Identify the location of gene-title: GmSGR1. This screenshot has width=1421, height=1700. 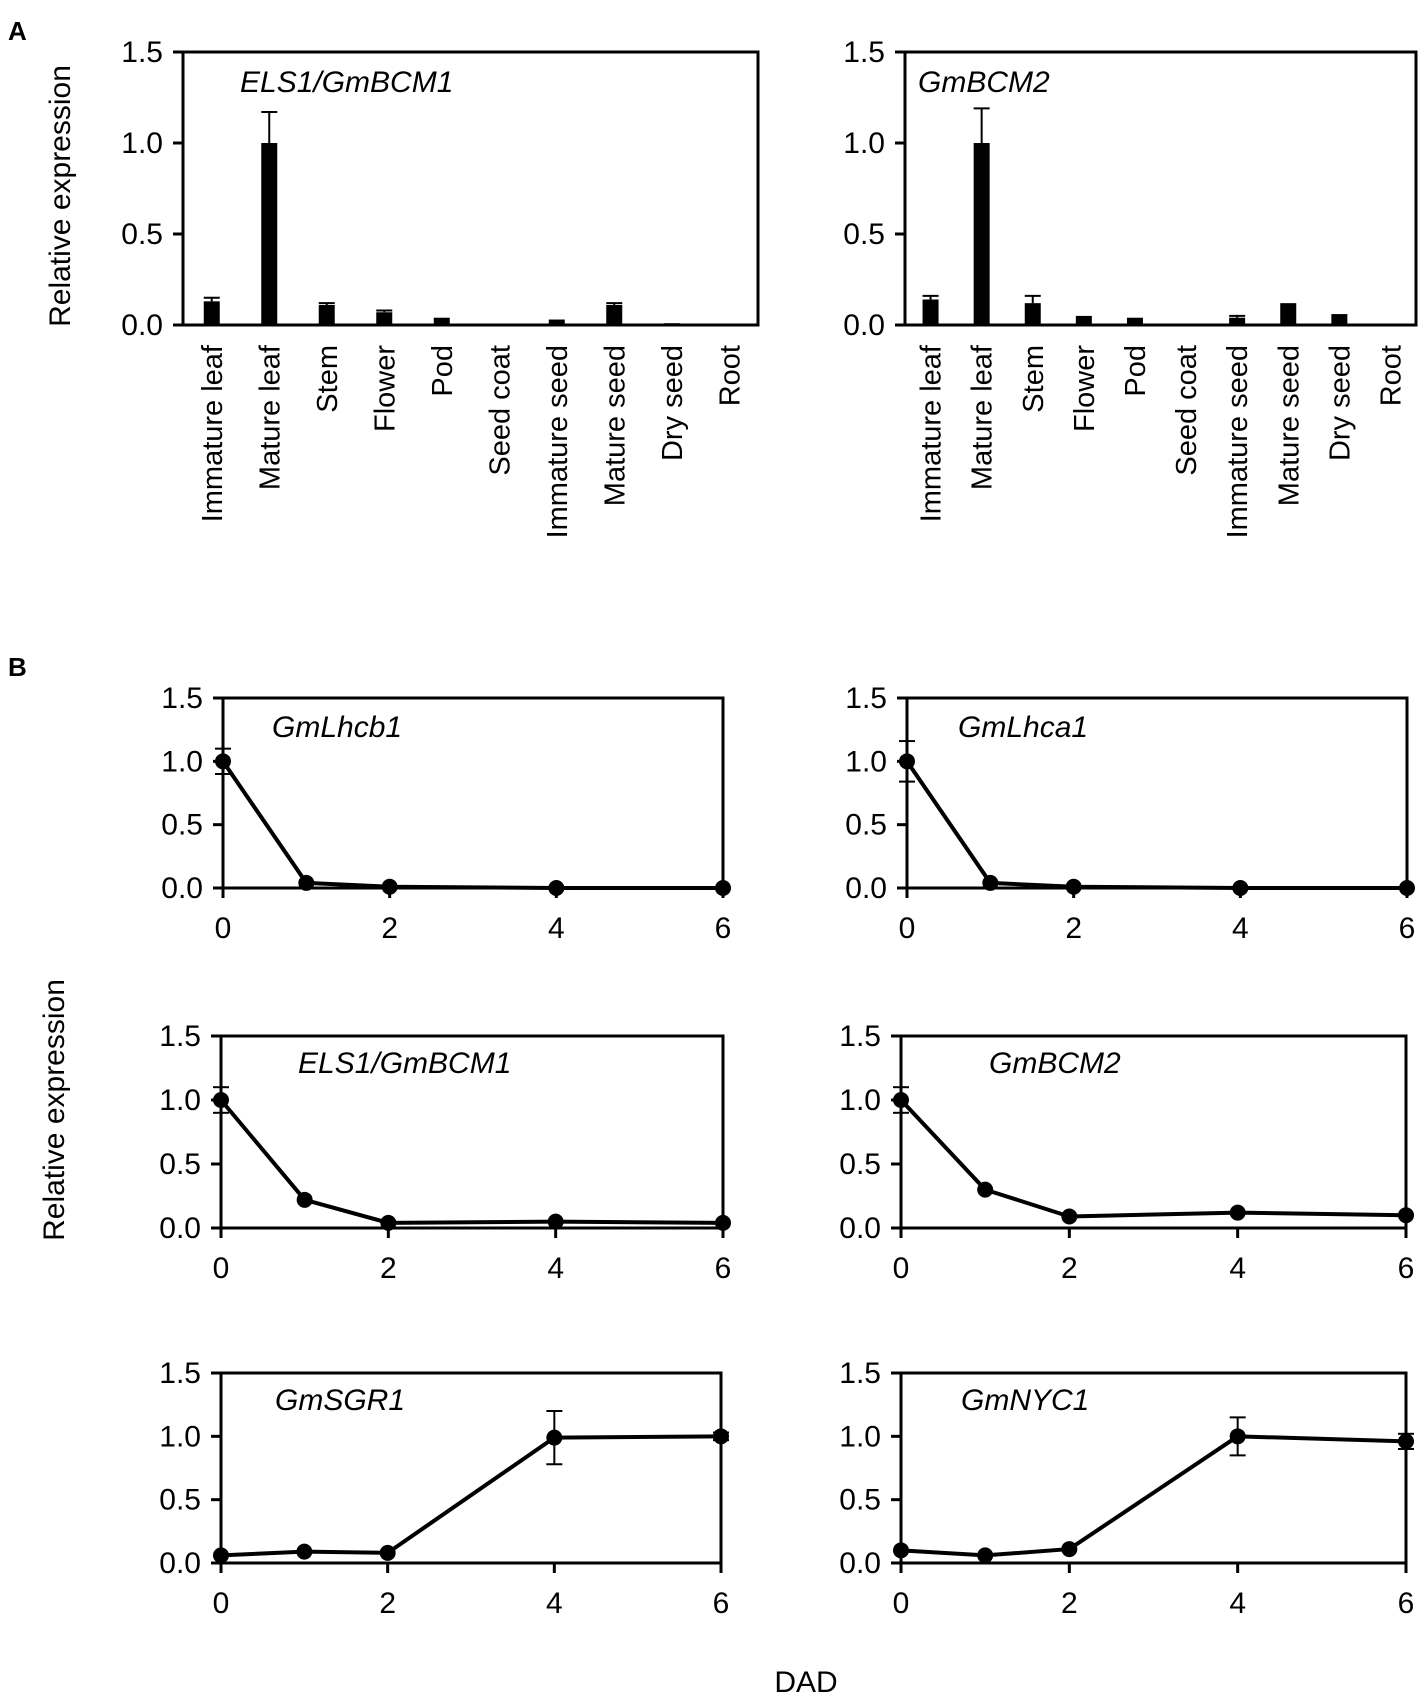
(340, 1400).